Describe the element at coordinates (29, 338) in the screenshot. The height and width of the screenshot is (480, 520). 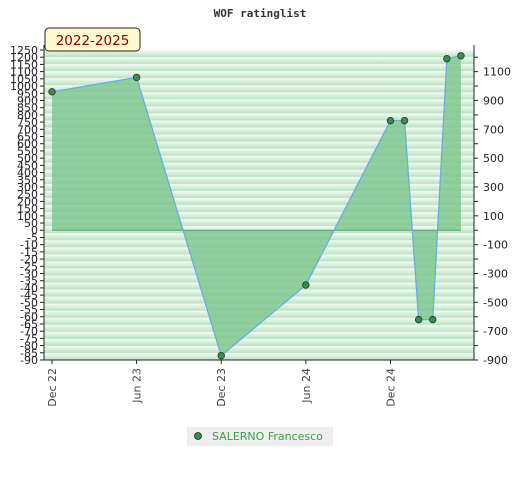
I see `y-left-tick-label: -75` at that location.